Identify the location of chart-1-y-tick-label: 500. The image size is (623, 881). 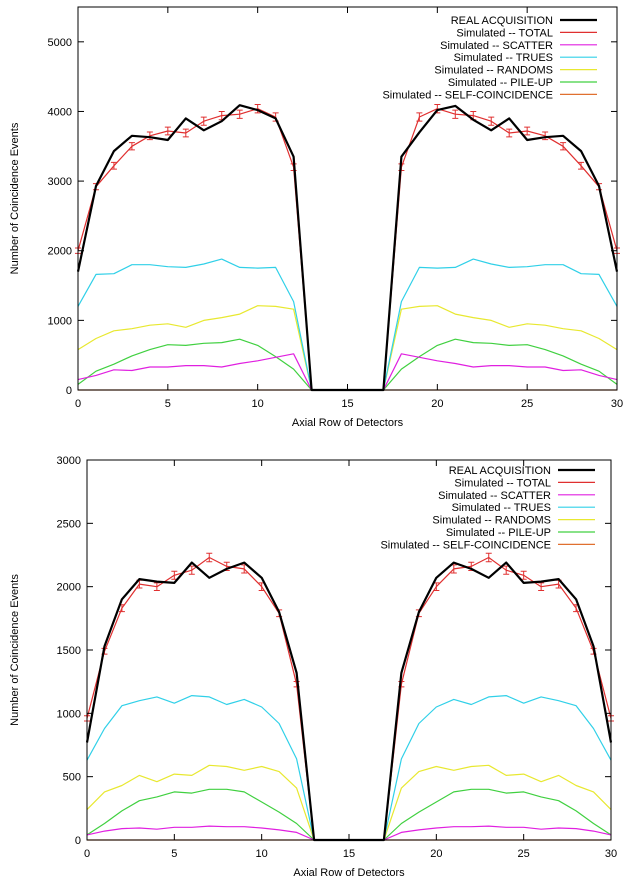
(72, 778).